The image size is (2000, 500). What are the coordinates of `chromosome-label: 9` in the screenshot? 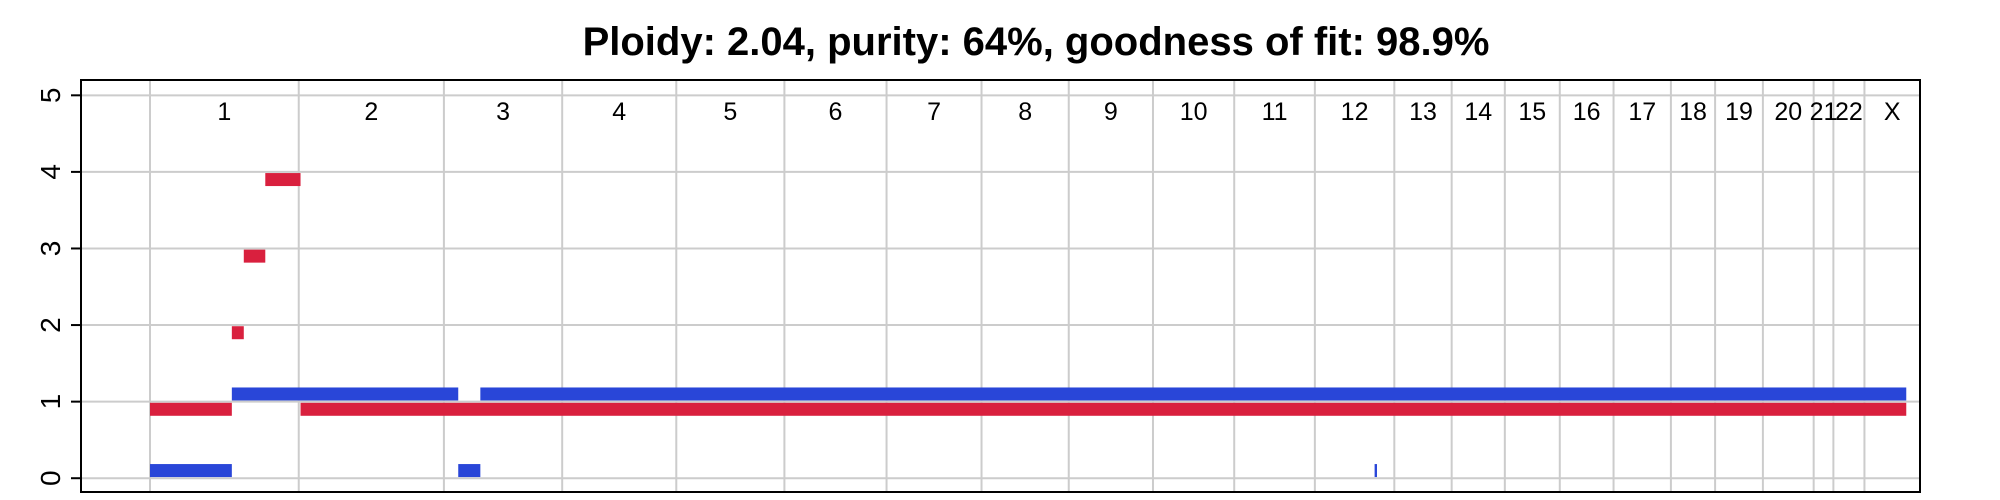 It's located at (1111, 112).